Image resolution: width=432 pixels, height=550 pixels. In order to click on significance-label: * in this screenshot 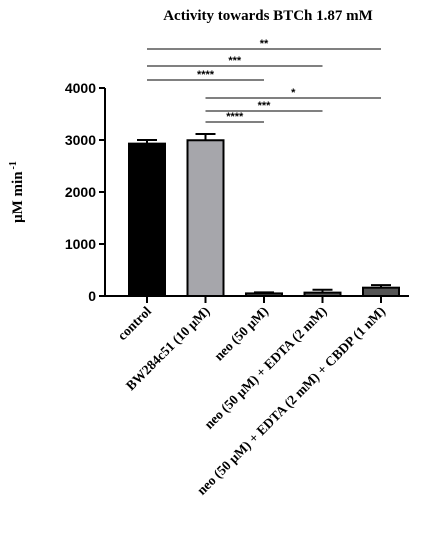, I will do `click(293, 93)`.